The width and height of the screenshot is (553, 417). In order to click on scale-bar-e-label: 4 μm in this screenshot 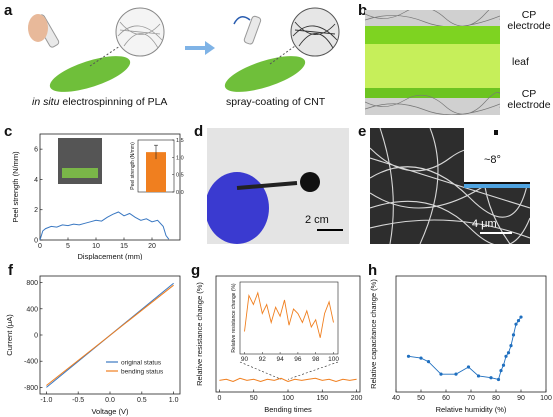, I will do `click(484, 224)`.